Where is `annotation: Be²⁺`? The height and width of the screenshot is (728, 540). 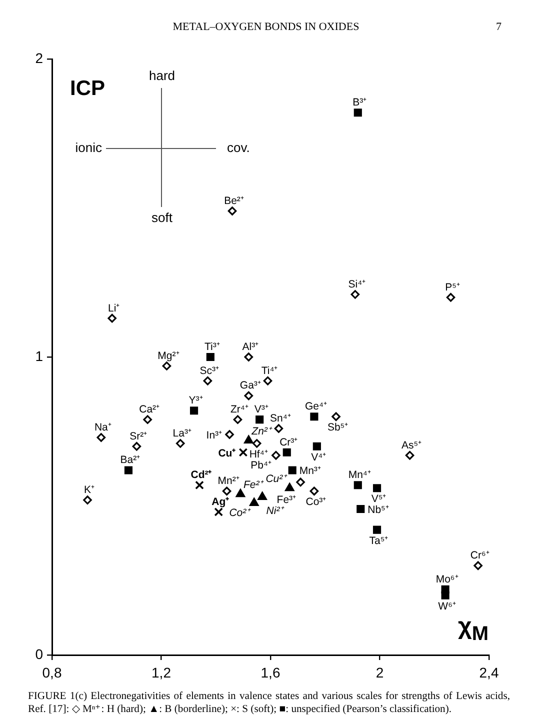 annotation: Be²⁺ is located at coordinates (234, 200).